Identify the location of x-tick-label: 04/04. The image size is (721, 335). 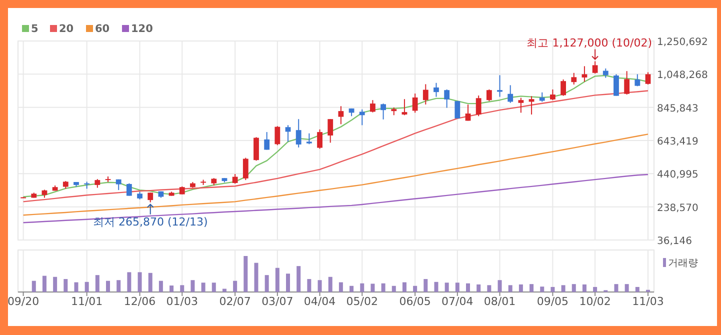
(320, 301).